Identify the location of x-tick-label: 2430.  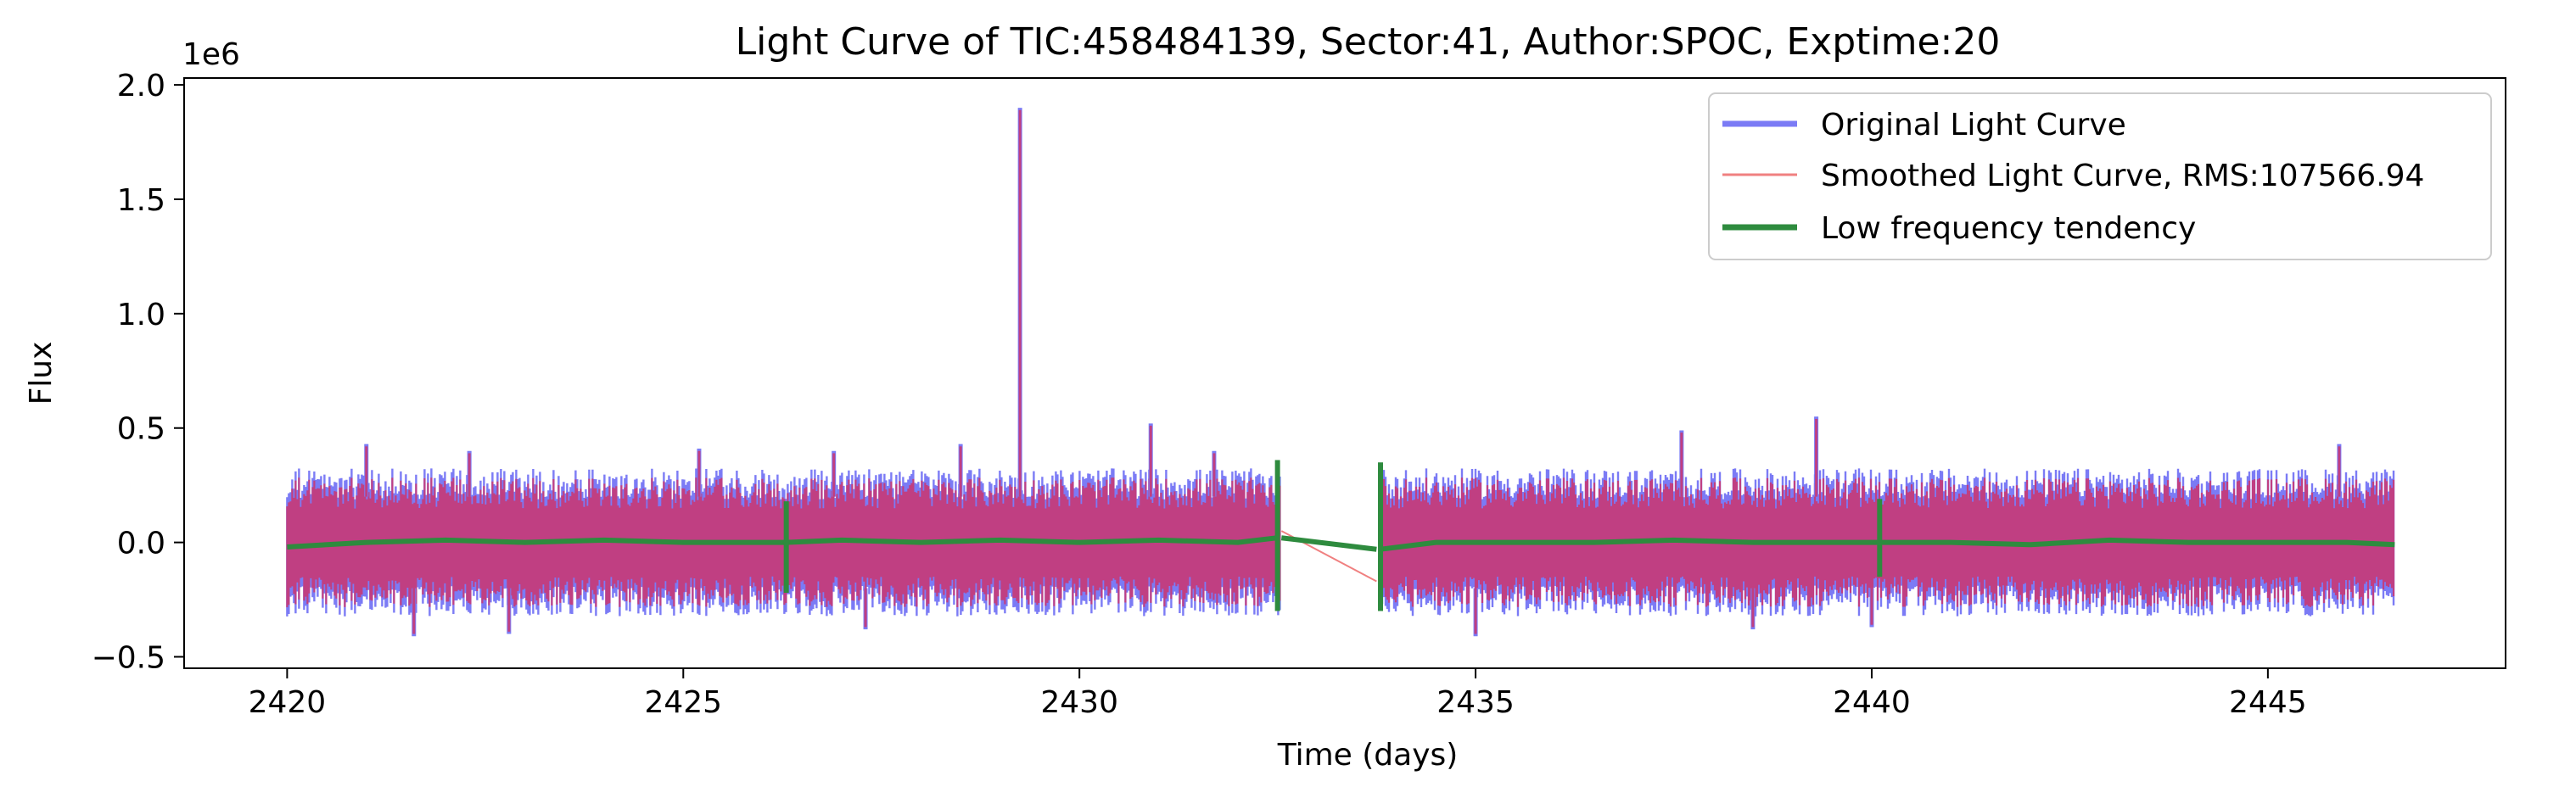
(1079, 702).